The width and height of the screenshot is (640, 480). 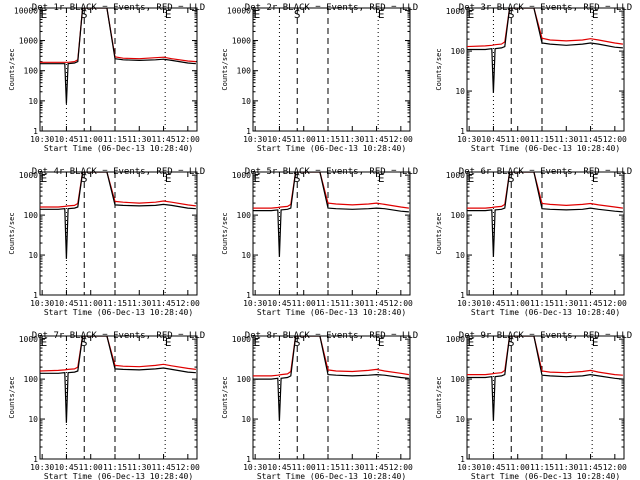 What do you see at coordinates (118, 172) in the screenshot?
I see `panel-title: Det 4r BLACK = Events, RED = LLD` at bounding box center [118, 172].